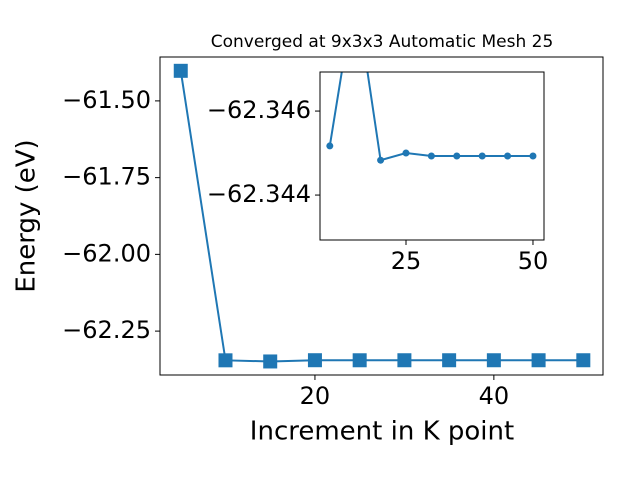 This screenshot has width=640, height=480. I want to click on x-axis-label: Increment in K point, so click(382, 432).